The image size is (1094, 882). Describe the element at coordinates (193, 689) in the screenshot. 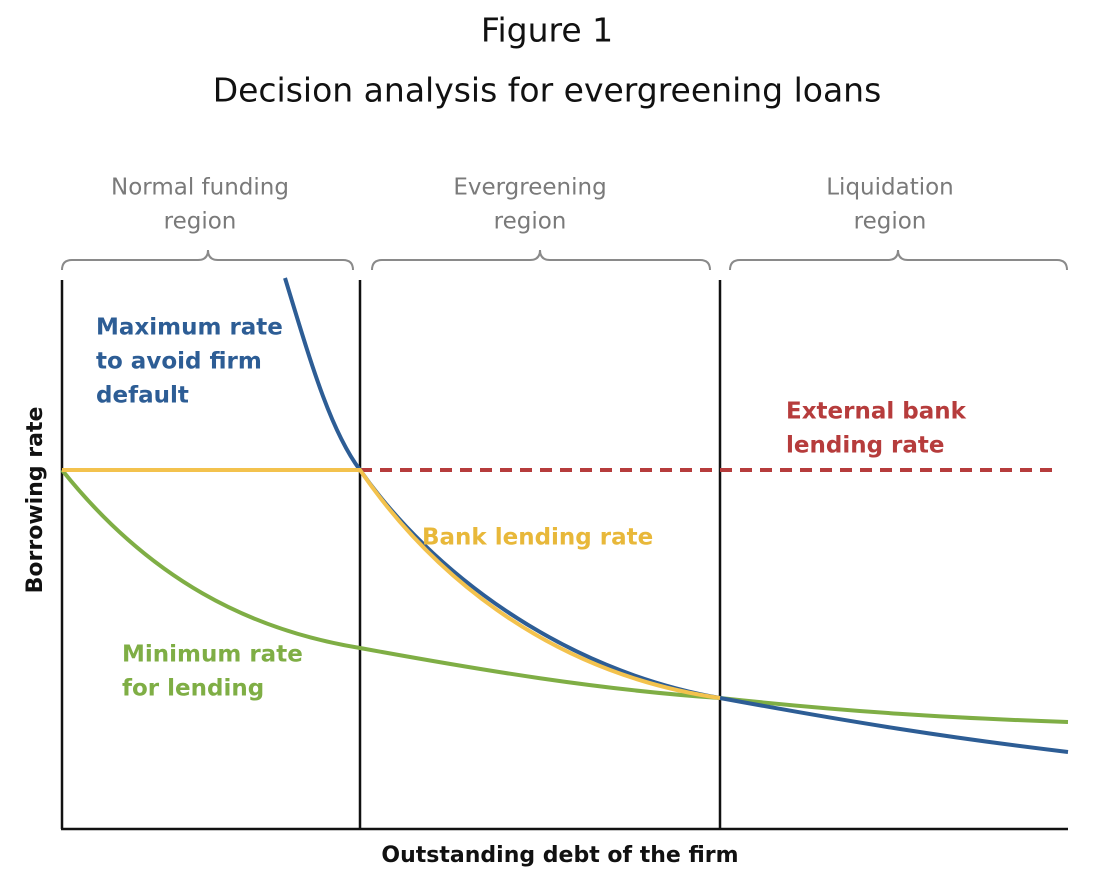

I see `curve-label: for lending` at that location.